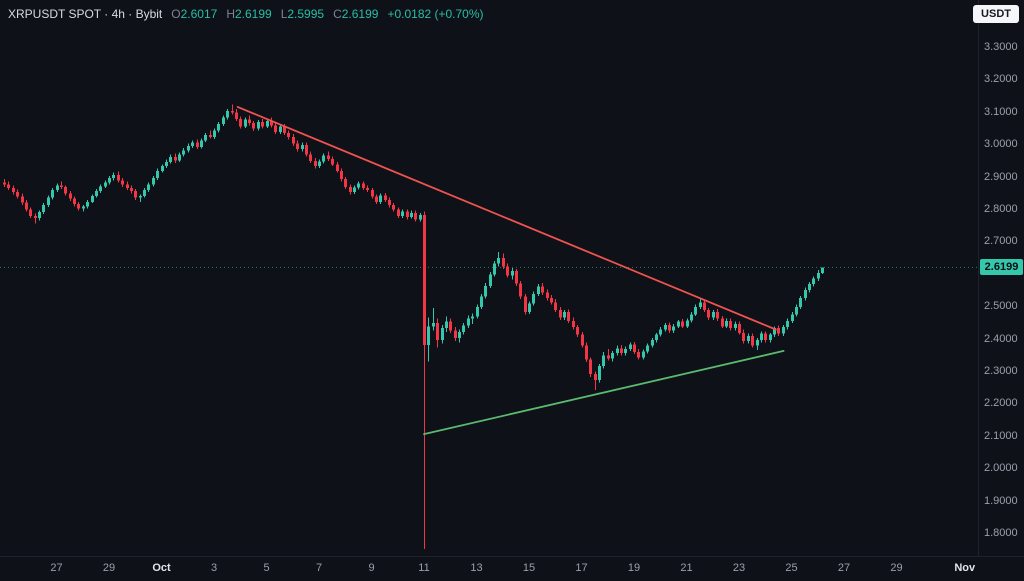 Image resolution: width=1024 pixels, height=581 pixels. I want to click on time-tick-label: 21, so click(686, 568).